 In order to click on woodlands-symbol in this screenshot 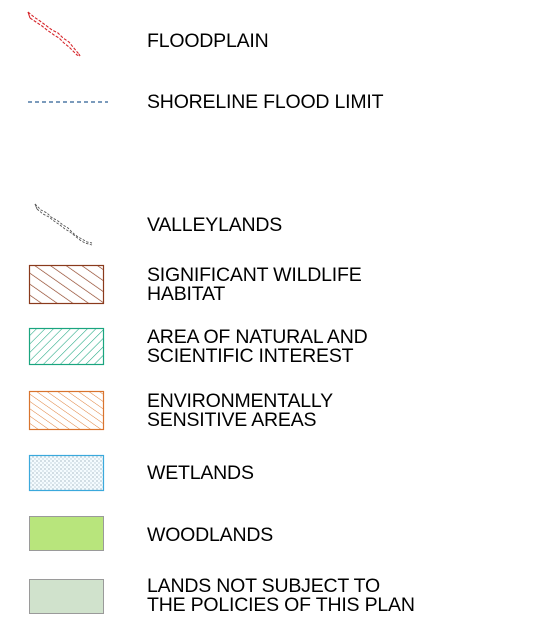, I will do `click(66, 533)`.